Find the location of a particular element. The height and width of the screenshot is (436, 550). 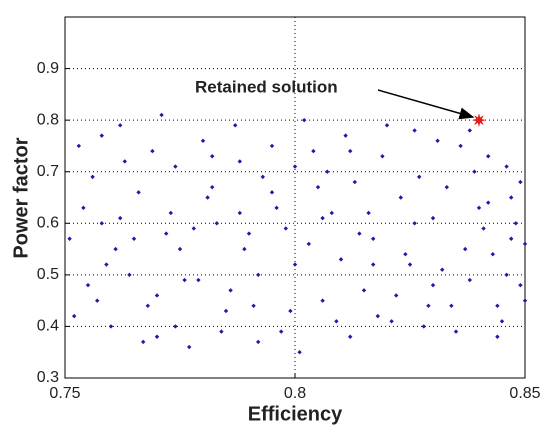

y-tick-label: 0.7 is located at coordinates (48, 171).